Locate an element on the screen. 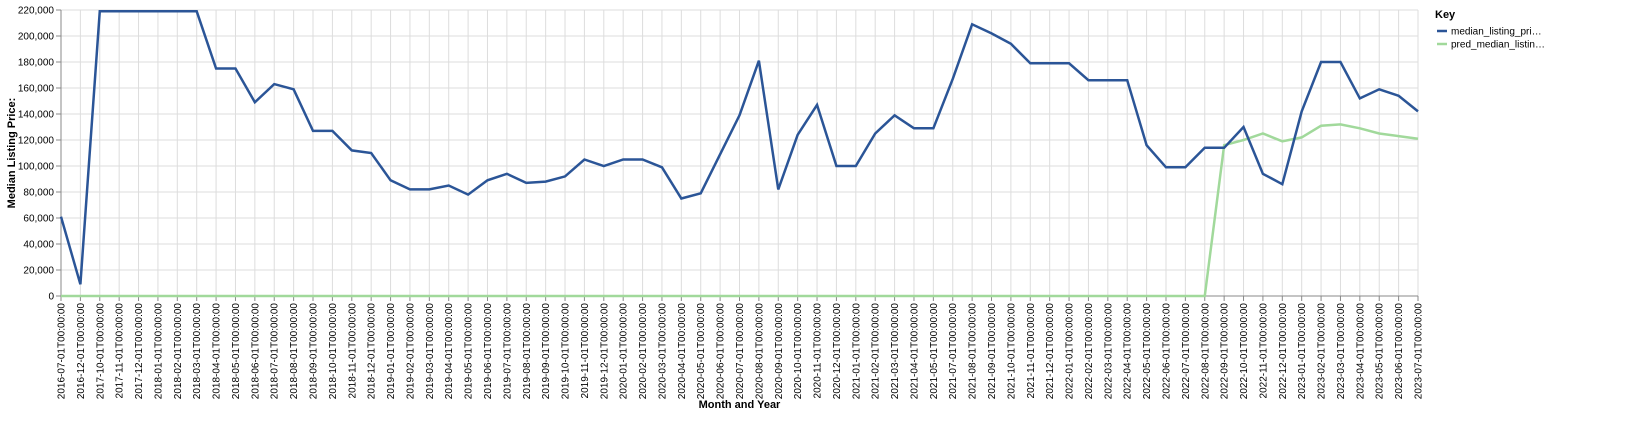 The height and width of the screenshot is (434, 1640). x-tick-label: 2023-03-01T00:00:00 is located at coordinates (1341, 351).